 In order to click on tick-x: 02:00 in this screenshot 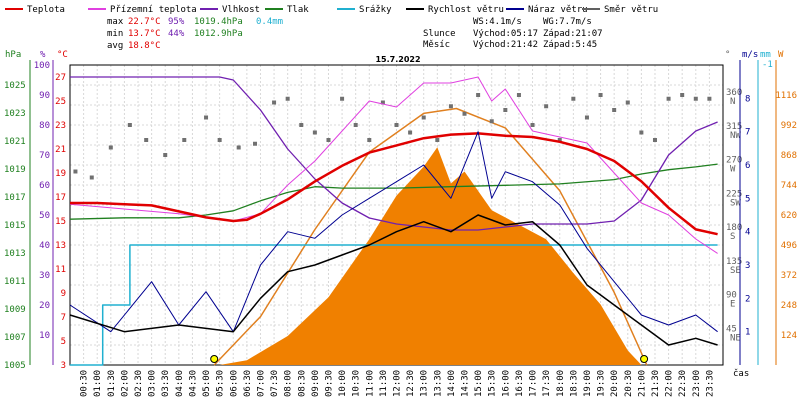, I will do `click(125, 383)`.